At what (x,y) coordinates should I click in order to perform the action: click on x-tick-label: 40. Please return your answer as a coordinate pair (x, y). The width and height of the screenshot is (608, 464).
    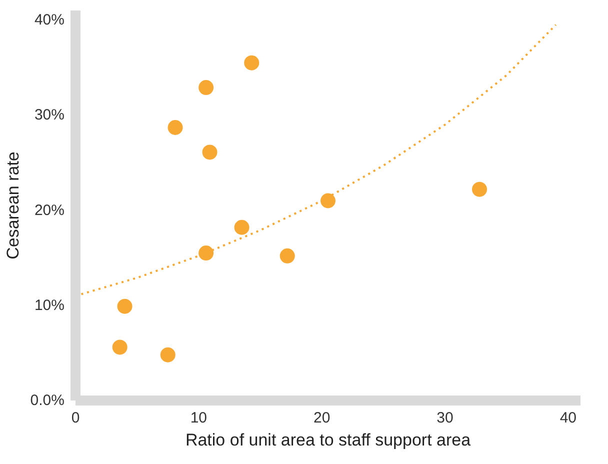
    Looking at the image, I should click on (568, 418).